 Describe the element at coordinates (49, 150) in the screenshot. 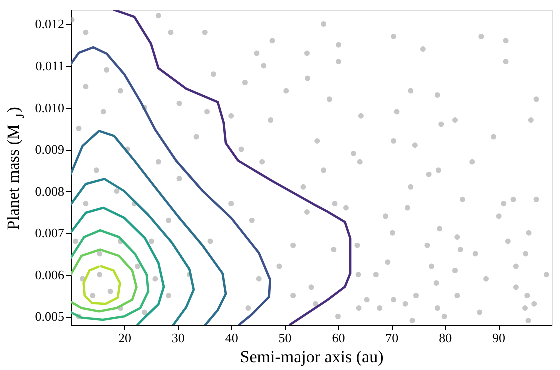

I see `y-tick-label: 0.009` at that location.